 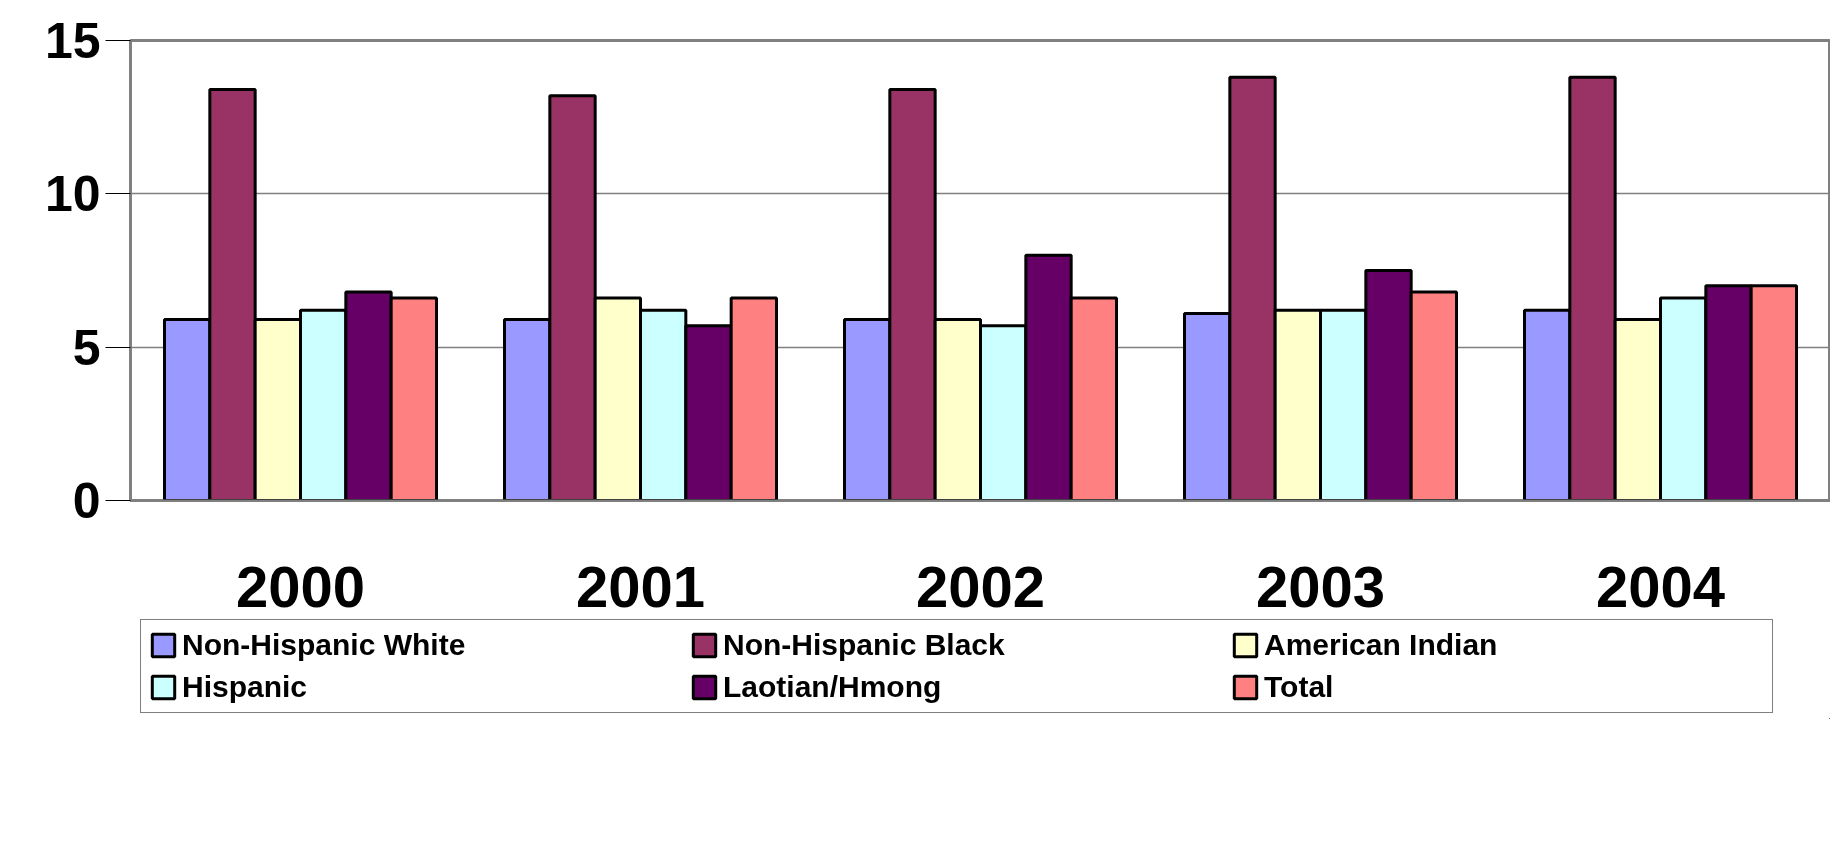 I want to click on x-tick-label: 2000, so click(x=300, y=586).